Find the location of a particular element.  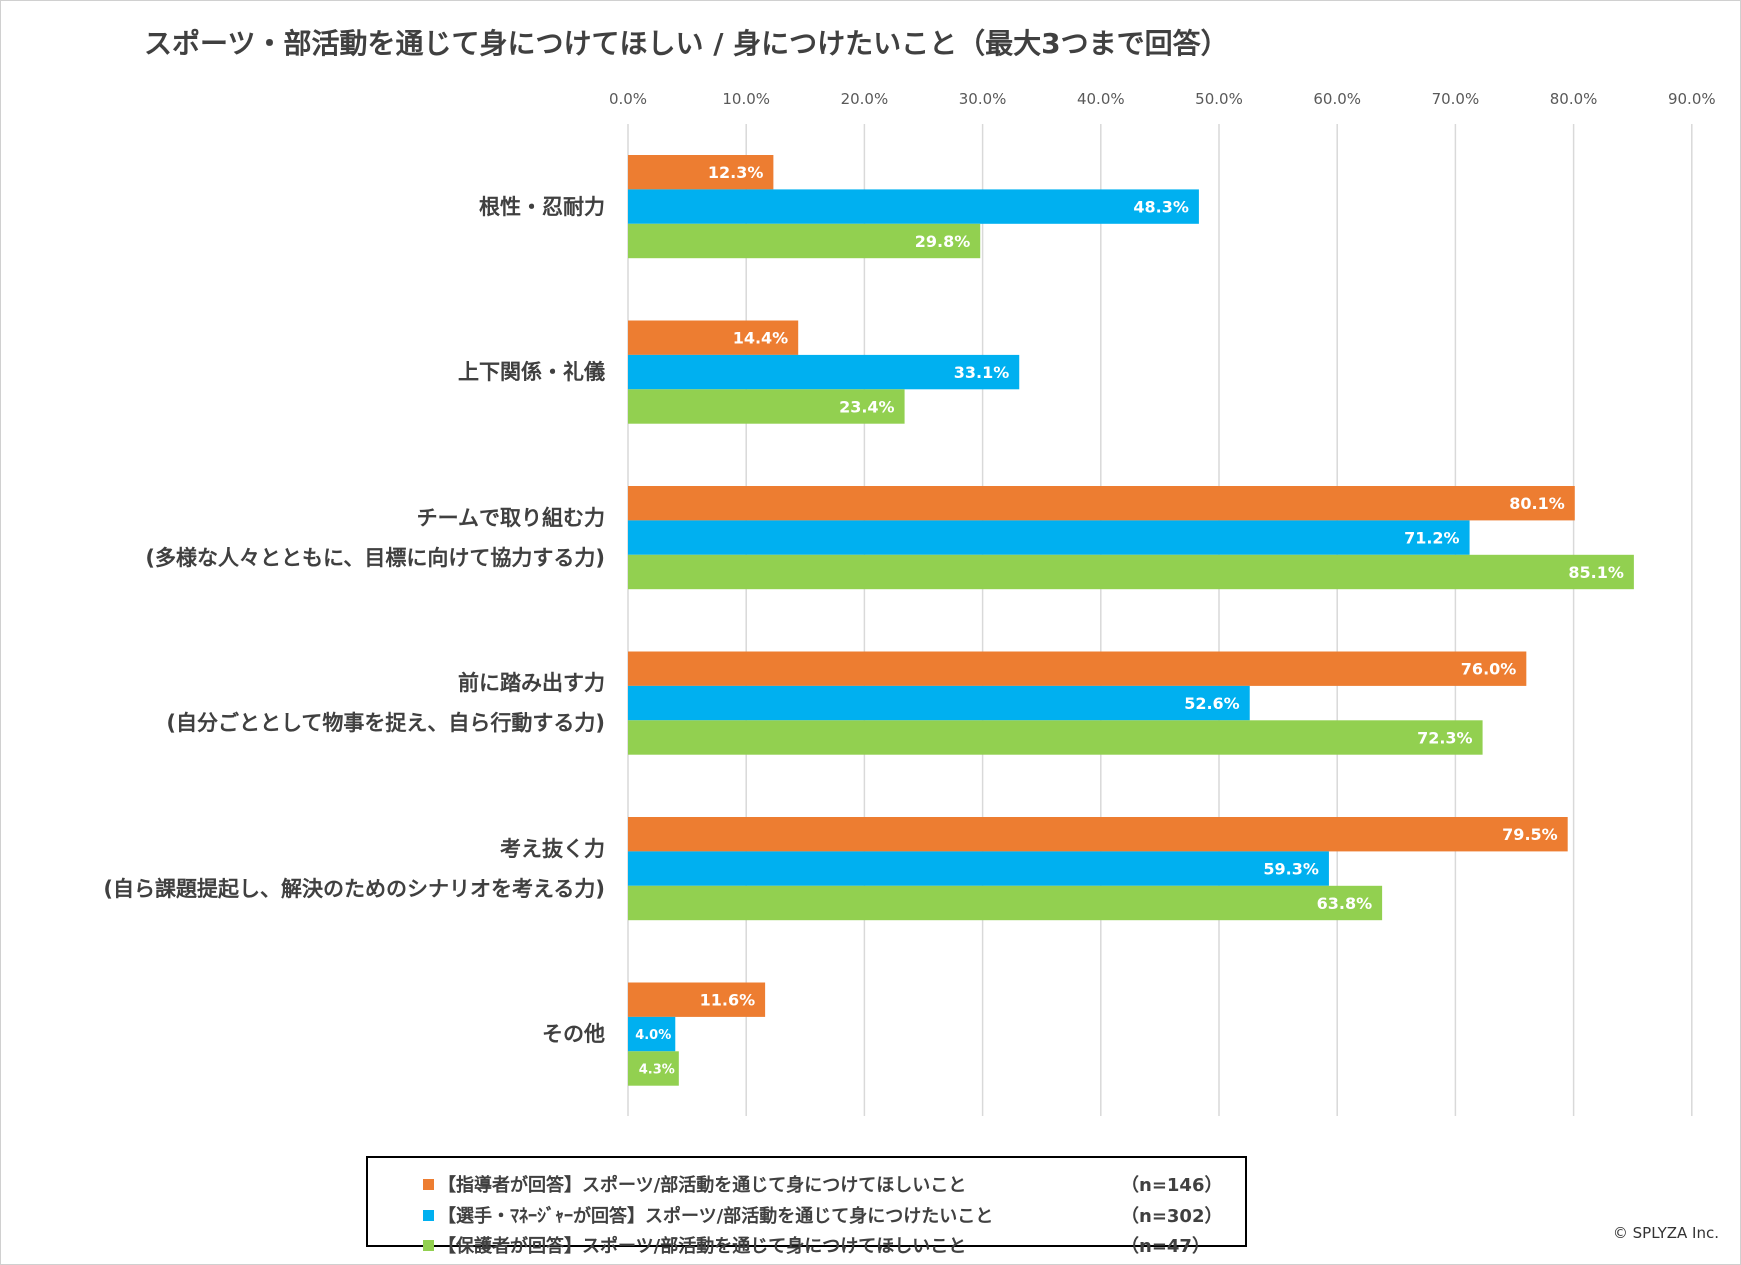

category-label: その他 is located at coordinates (573, 1034).